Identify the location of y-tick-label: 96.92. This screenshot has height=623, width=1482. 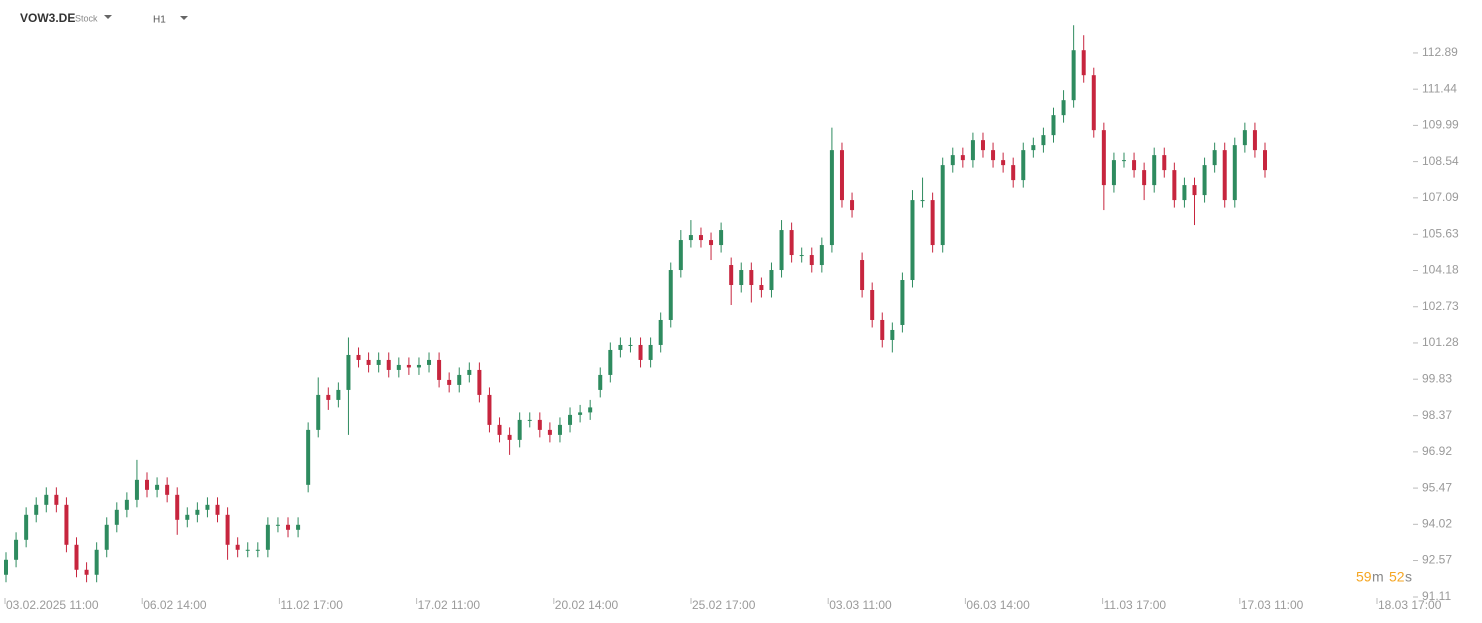
(1437, 451).